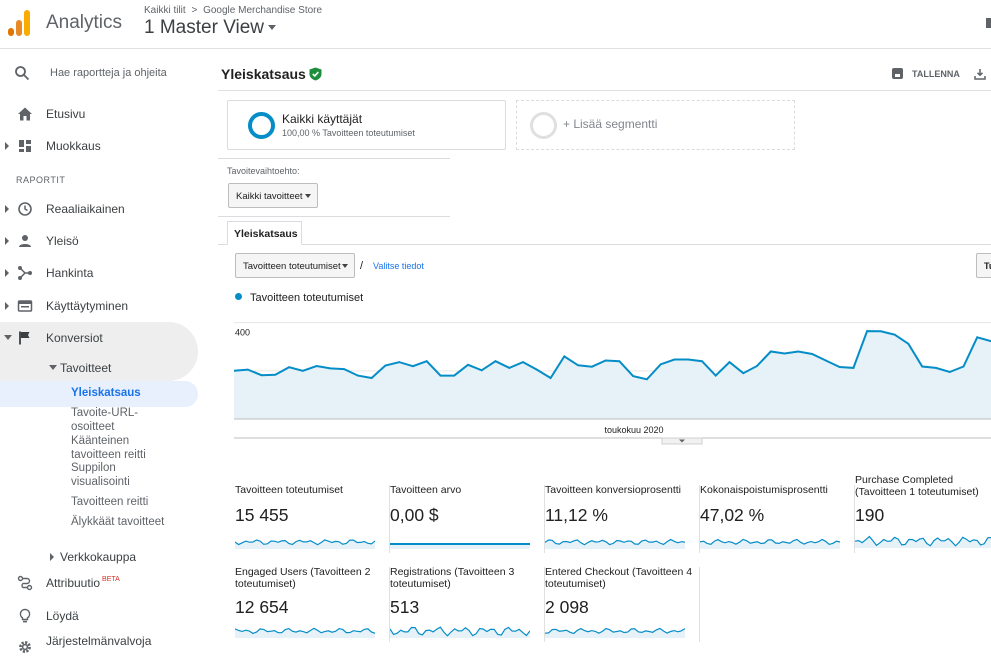 The image size is (991, 661). I want to click on breadcrumb: Kaikki tilit > Google Merchandise Store, so click(234, 10).